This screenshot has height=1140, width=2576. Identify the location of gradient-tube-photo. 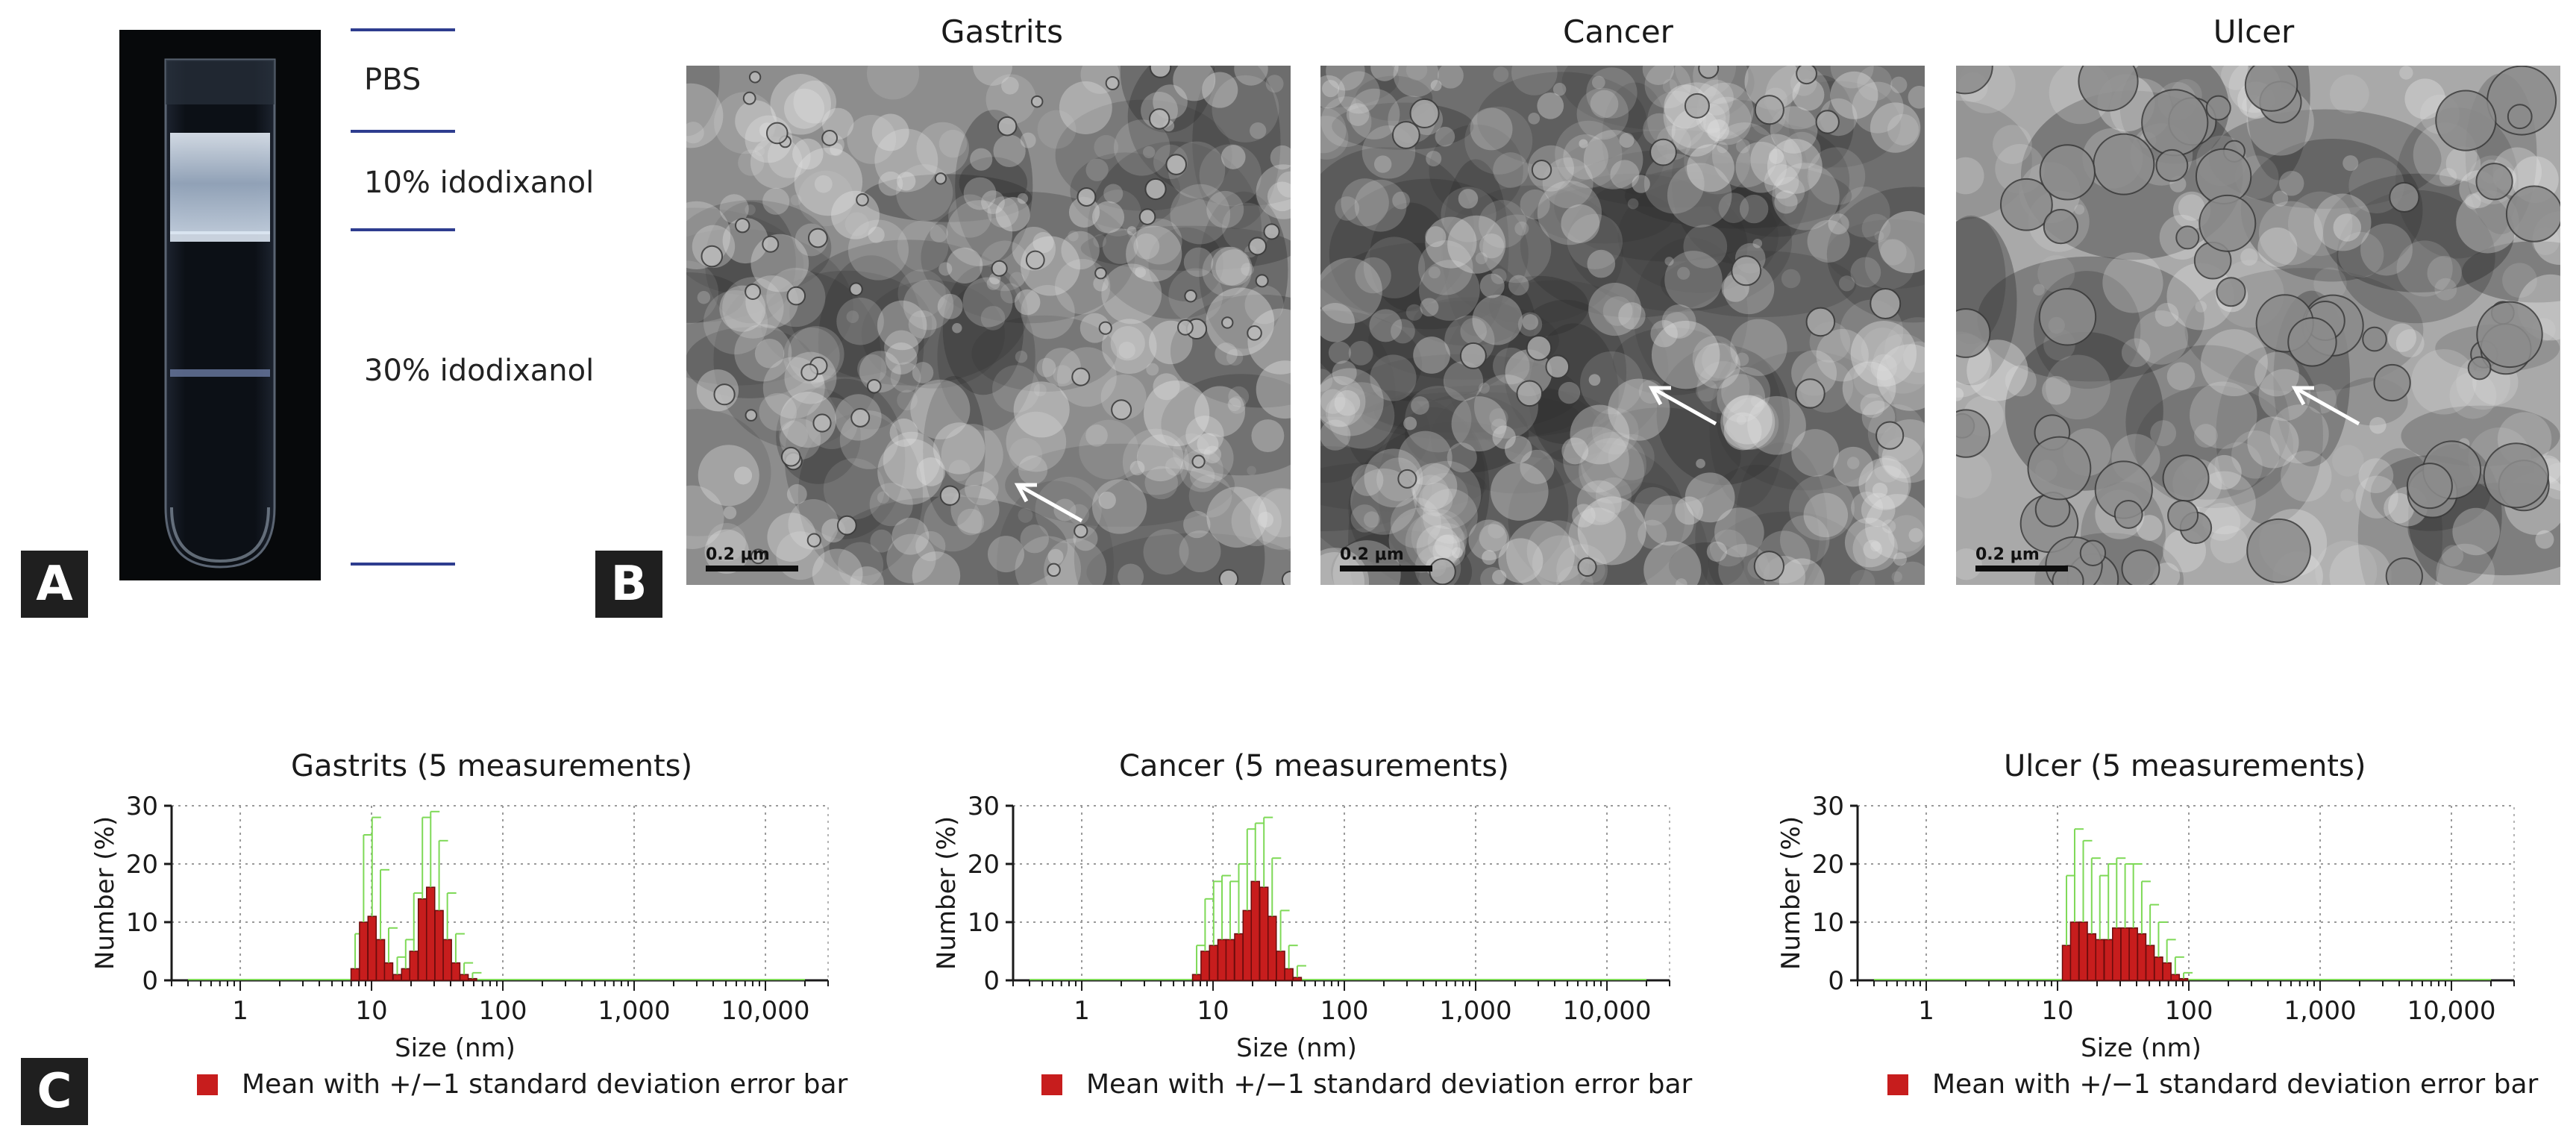
(220, 305).